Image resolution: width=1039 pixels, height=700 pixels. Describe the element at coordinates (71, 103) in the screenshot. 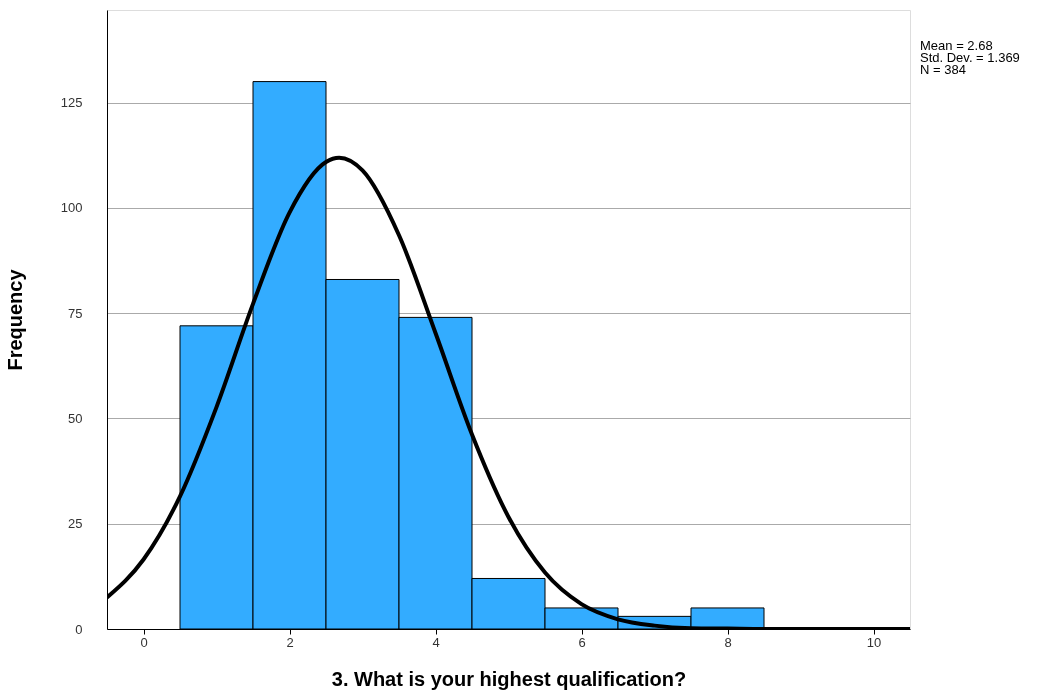

I see `y-tick-label: 125` at that location.